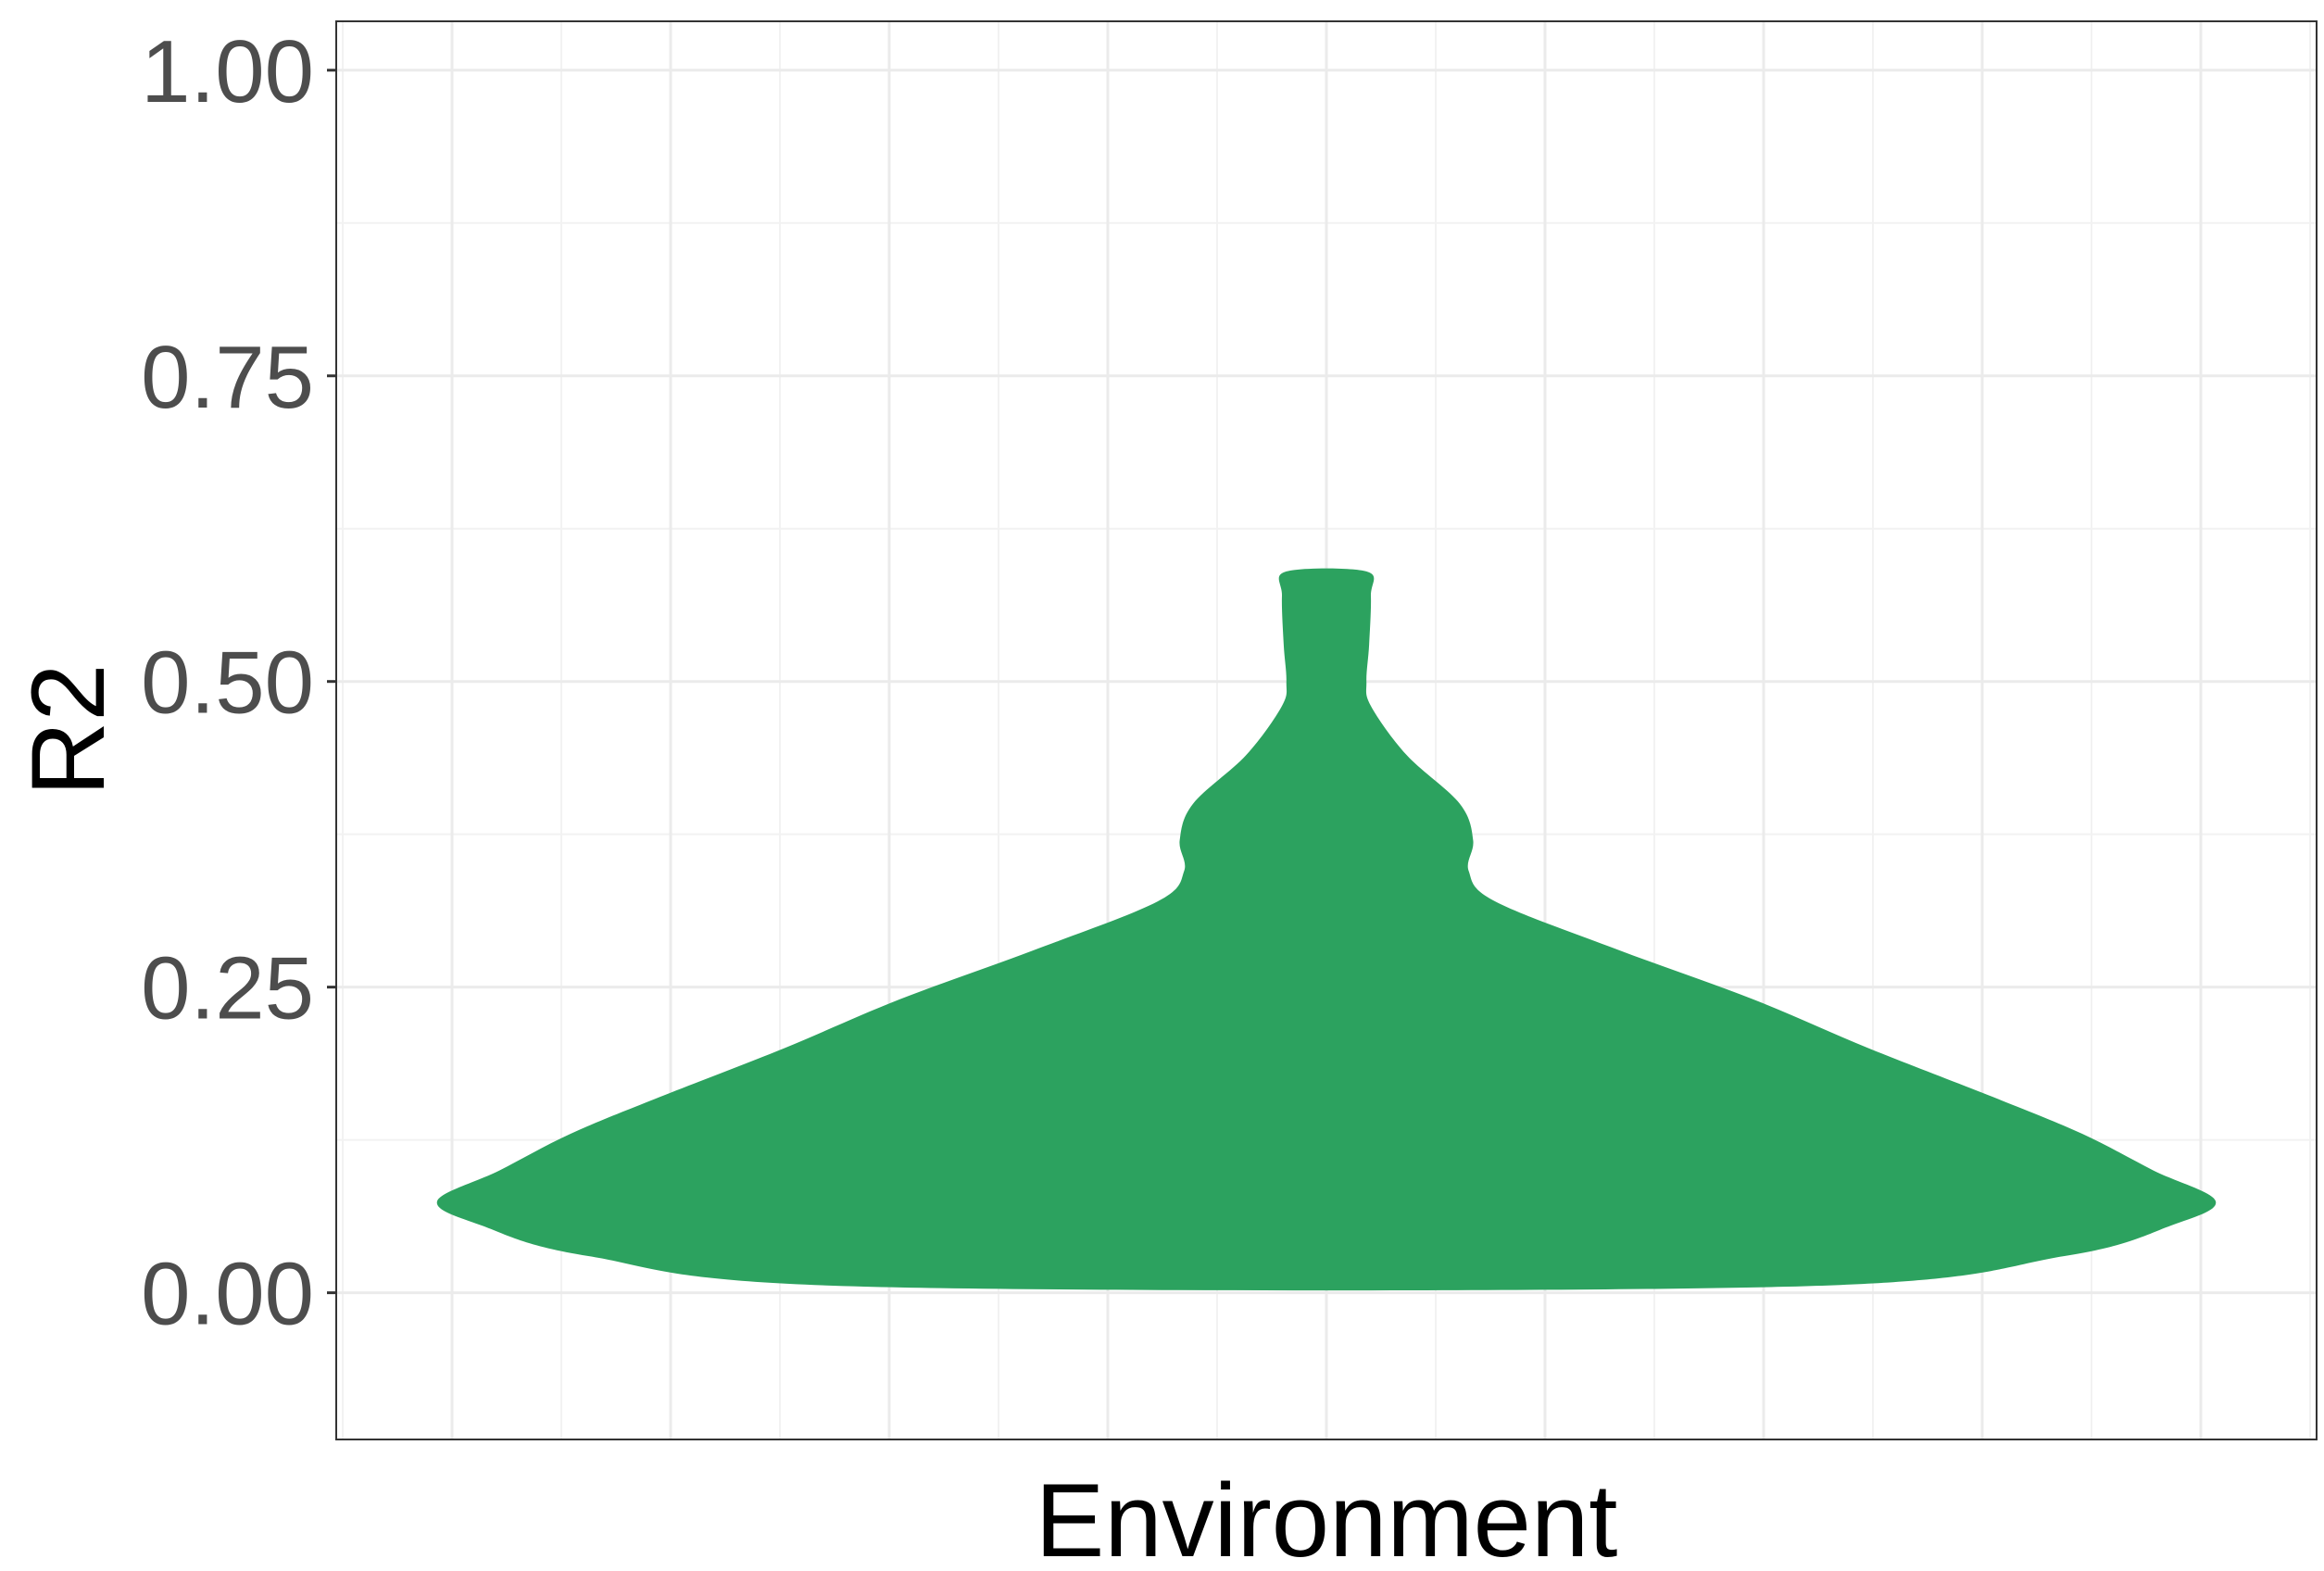  I want to click on y-axis-title: R2, so click(68, 730).